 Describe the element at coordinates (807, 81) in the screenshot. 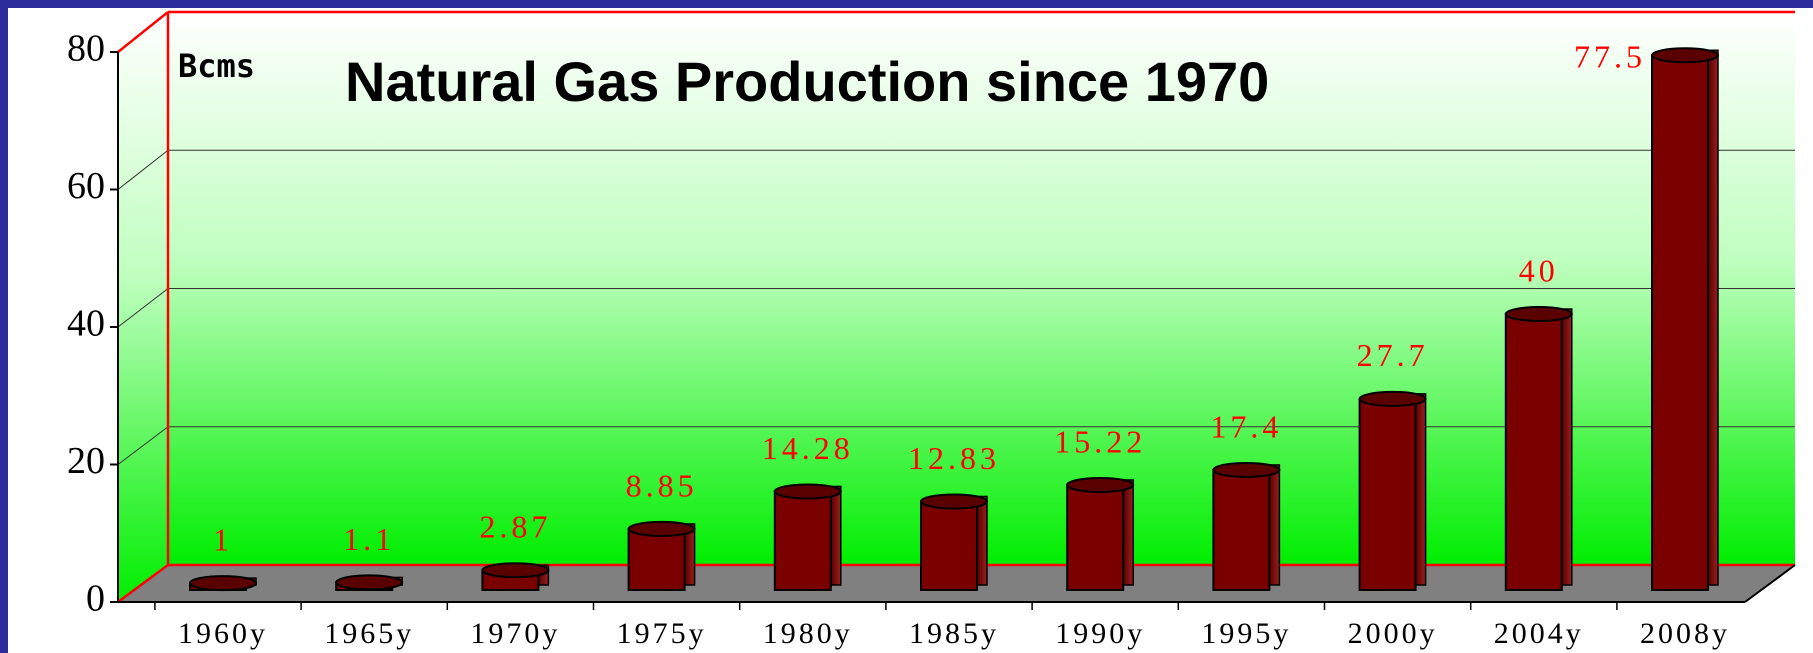

I see `chart-title: Natural Gas Production since 1970` at that location.